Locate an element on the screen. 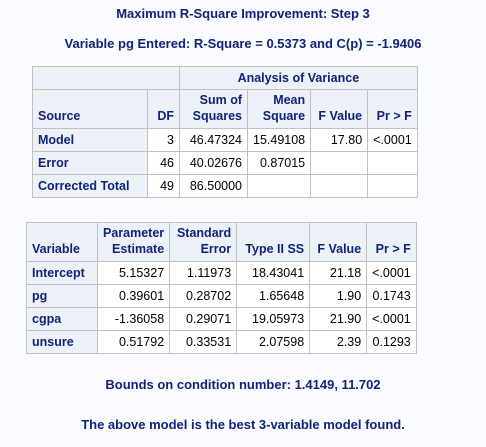 This screenshot has width=486, height=447. col-estimate-bottom: Estimate is located at coordinates (138, 249).